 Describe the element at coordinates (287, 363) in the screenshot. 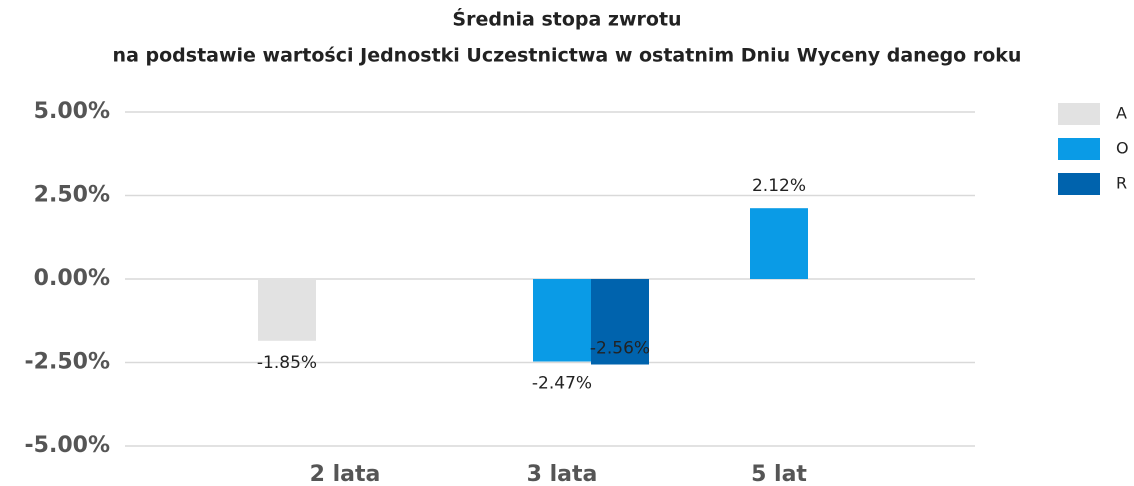

I see `data-label: -1.85%` at that location.